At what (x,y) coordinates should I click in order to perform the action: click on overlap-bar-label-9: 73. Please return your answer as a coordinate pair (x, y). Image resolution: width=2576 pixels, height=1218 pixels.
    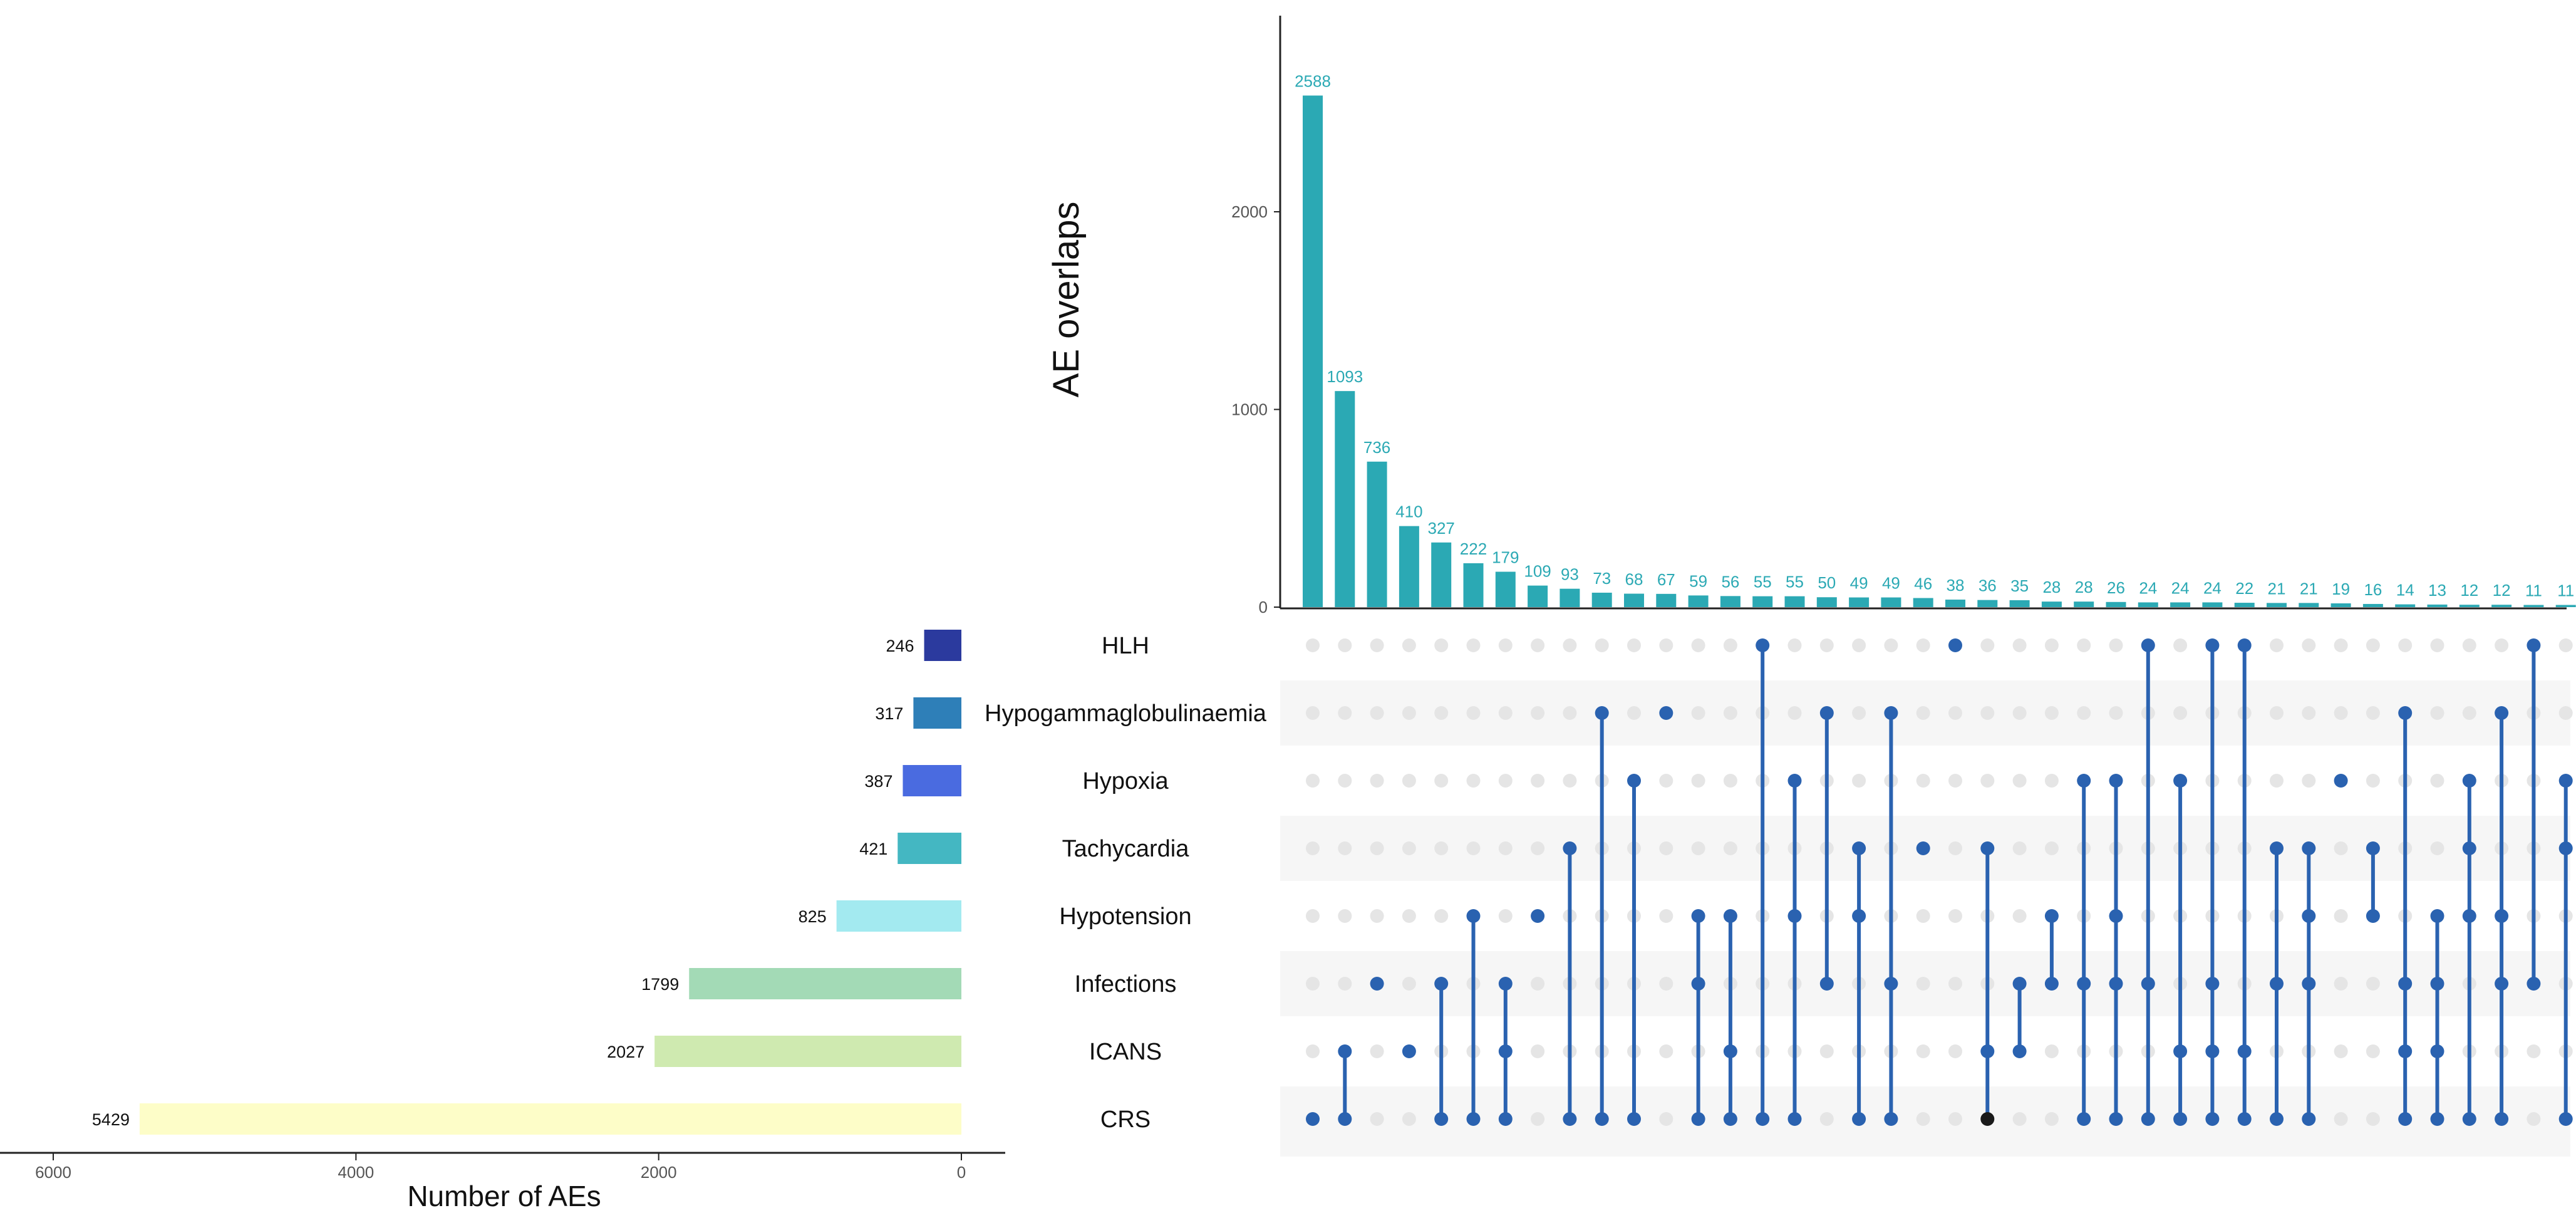
    Looking at the image, I should click on (1602, 578).